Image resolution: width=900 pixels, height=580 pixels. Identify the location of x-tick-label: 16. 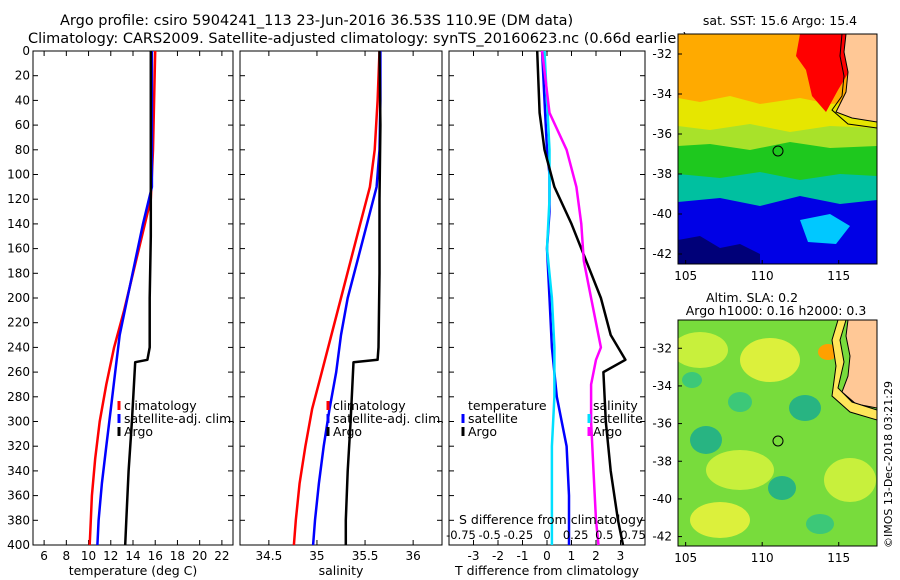
(155, 556).